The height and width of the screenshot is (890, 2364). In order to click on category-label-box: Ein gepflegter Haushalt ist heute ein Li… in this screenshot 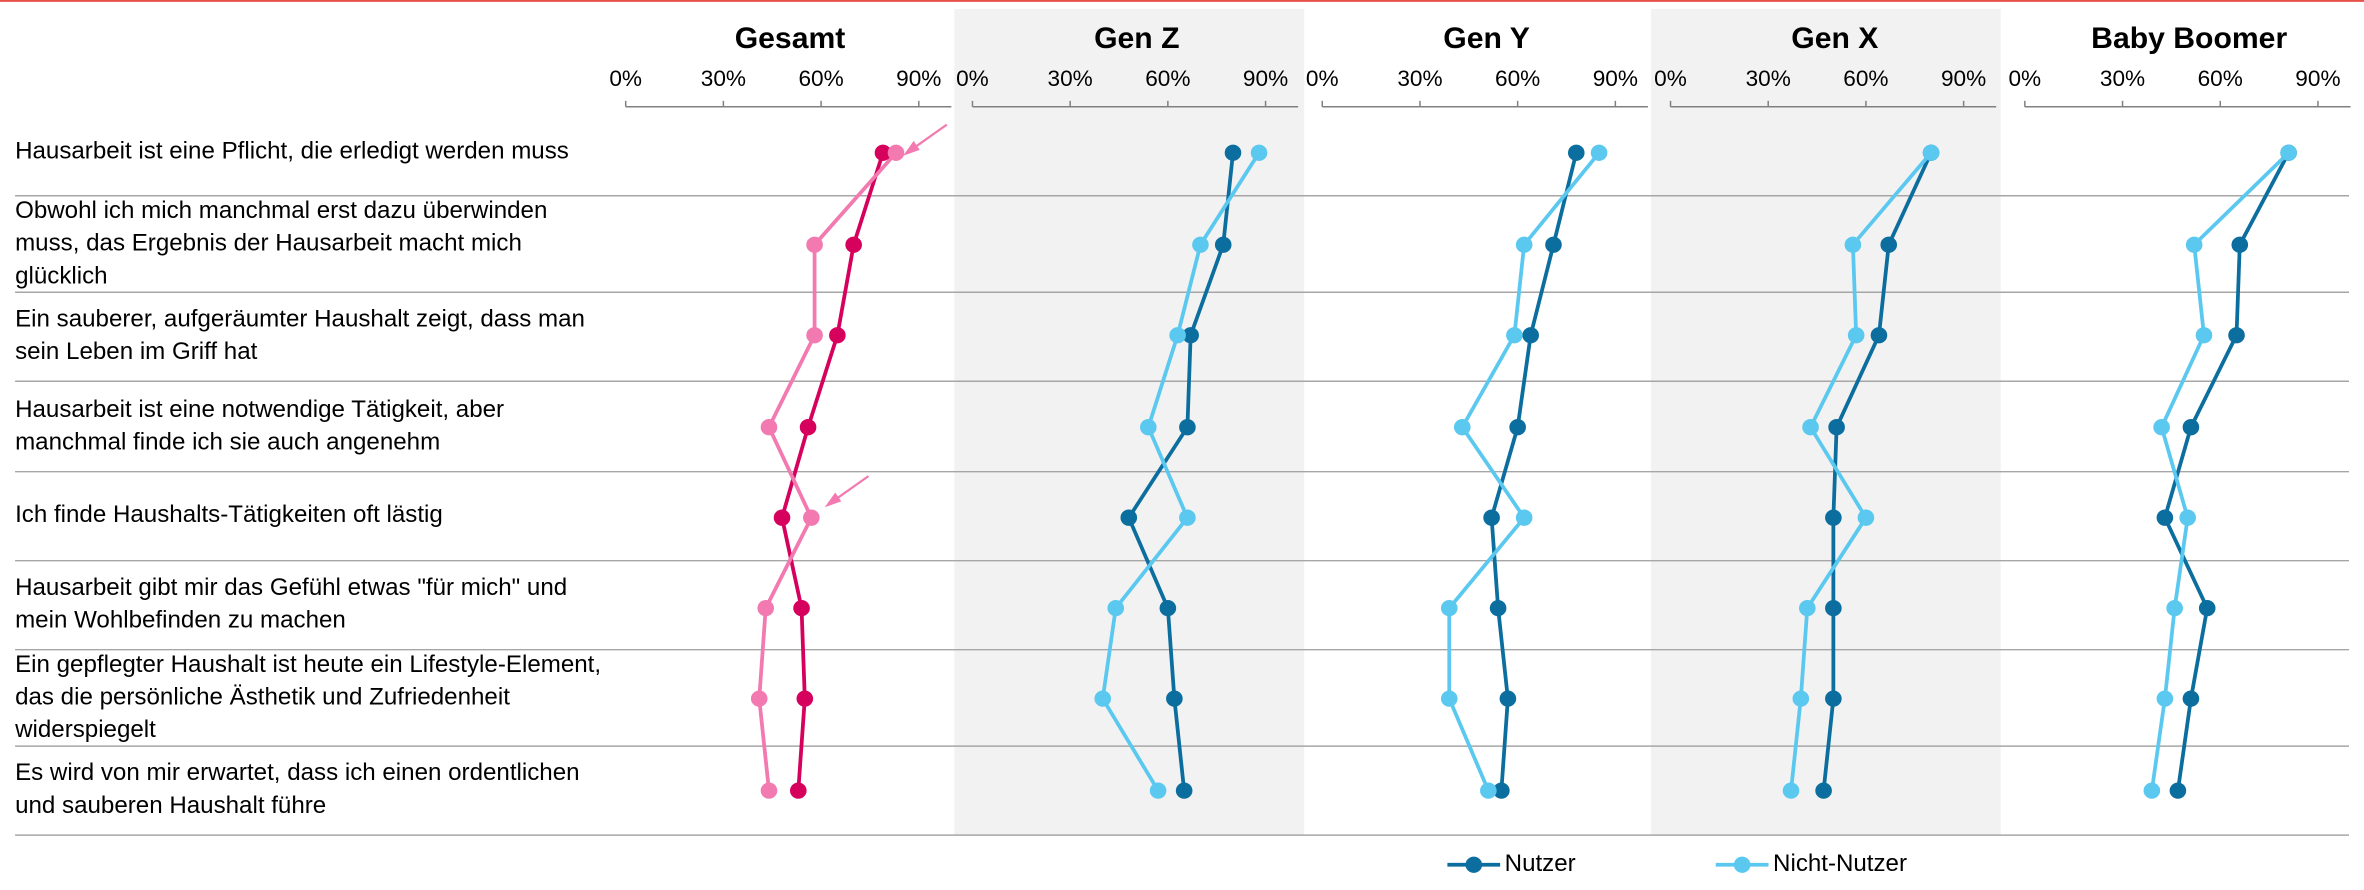, I will do `click(308, 697)`.